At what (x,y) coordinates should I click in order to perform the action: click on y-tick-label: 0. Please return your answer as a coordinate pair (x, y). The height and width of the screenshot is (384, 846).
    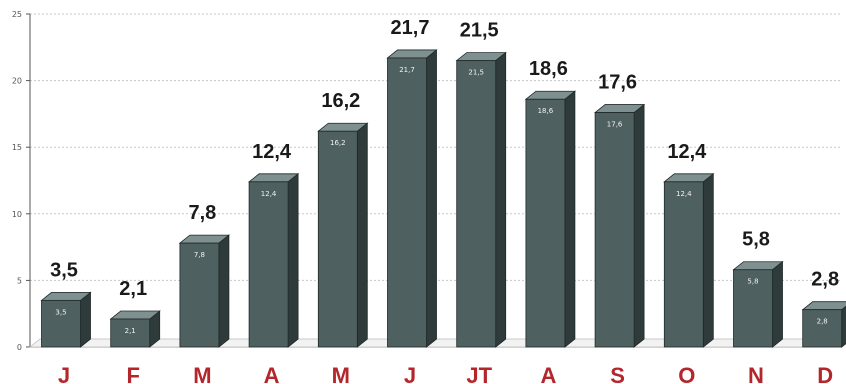
    Looking at the image, I should click on (19, 347).